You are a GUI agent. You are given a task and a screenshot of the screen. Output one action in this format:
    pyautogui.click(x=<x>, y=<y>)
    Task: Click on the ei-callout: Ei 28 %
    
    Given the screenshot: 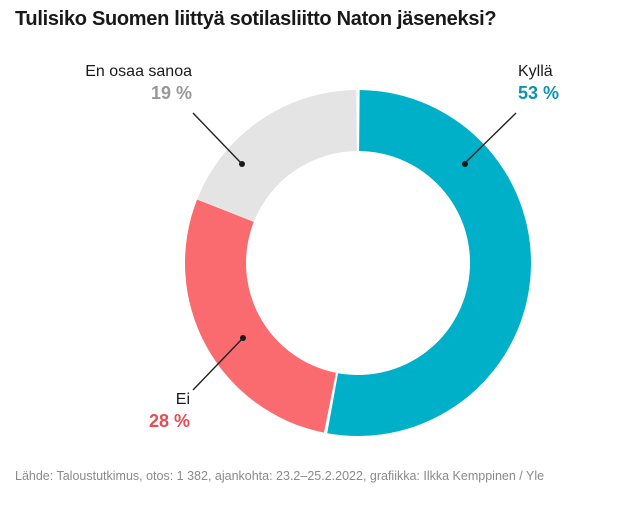 What is the action you would take?
    pyautogui.click(x=169, y=411)
    